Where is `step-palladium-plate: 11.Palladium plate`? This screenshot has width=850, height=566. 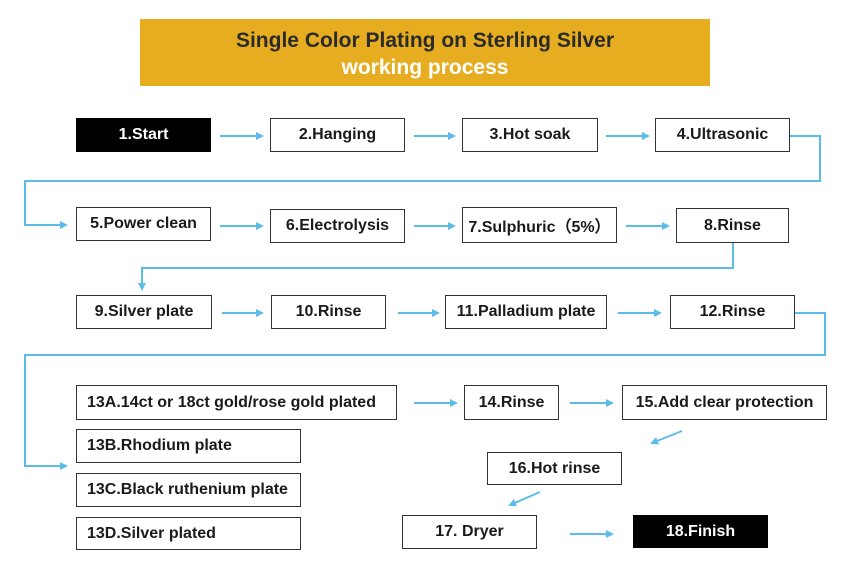 step-palladium-plate: 11.Palladium plate is located at coordinates (526, 312).